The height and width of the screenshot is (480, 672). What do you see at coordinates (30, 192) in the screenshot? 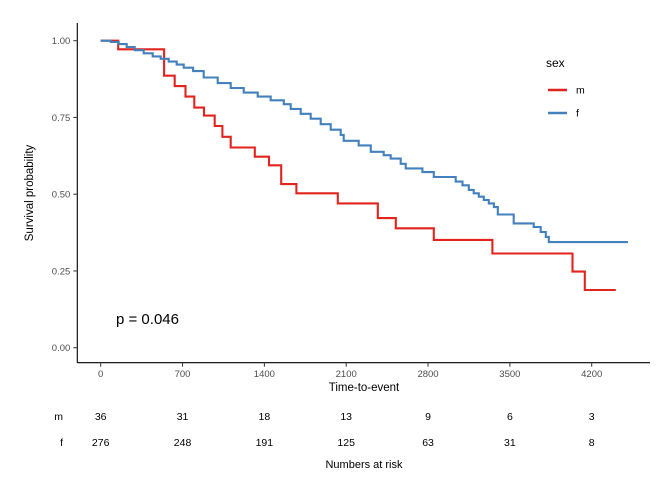
I see `y-axis-title: Survival probability` at bounding box center [30, 192].